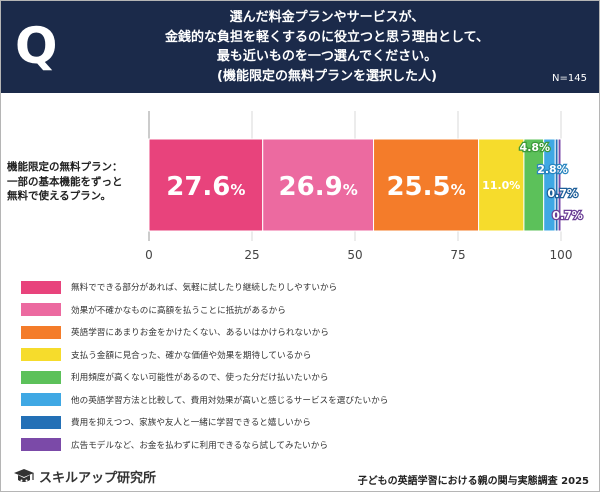 This screenshot has width=600, height=492. What do you see at coordinates (327, 17) in the screenshot?
I see `question-line: 選んだ料金プランやサービスが、` at bounding box center [327, 17].